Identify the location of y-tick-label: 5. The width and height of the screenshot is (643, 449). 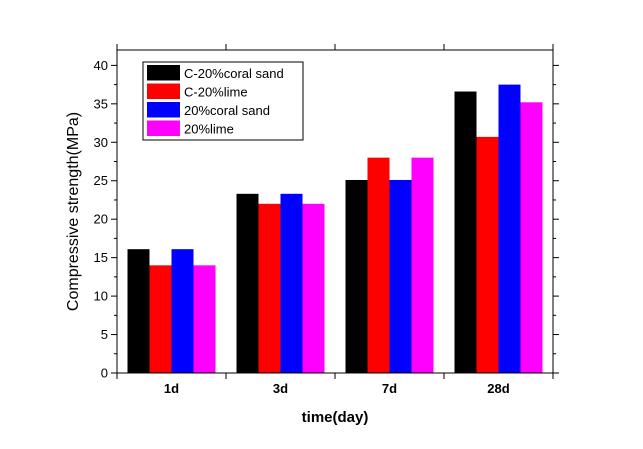
(104, 334).